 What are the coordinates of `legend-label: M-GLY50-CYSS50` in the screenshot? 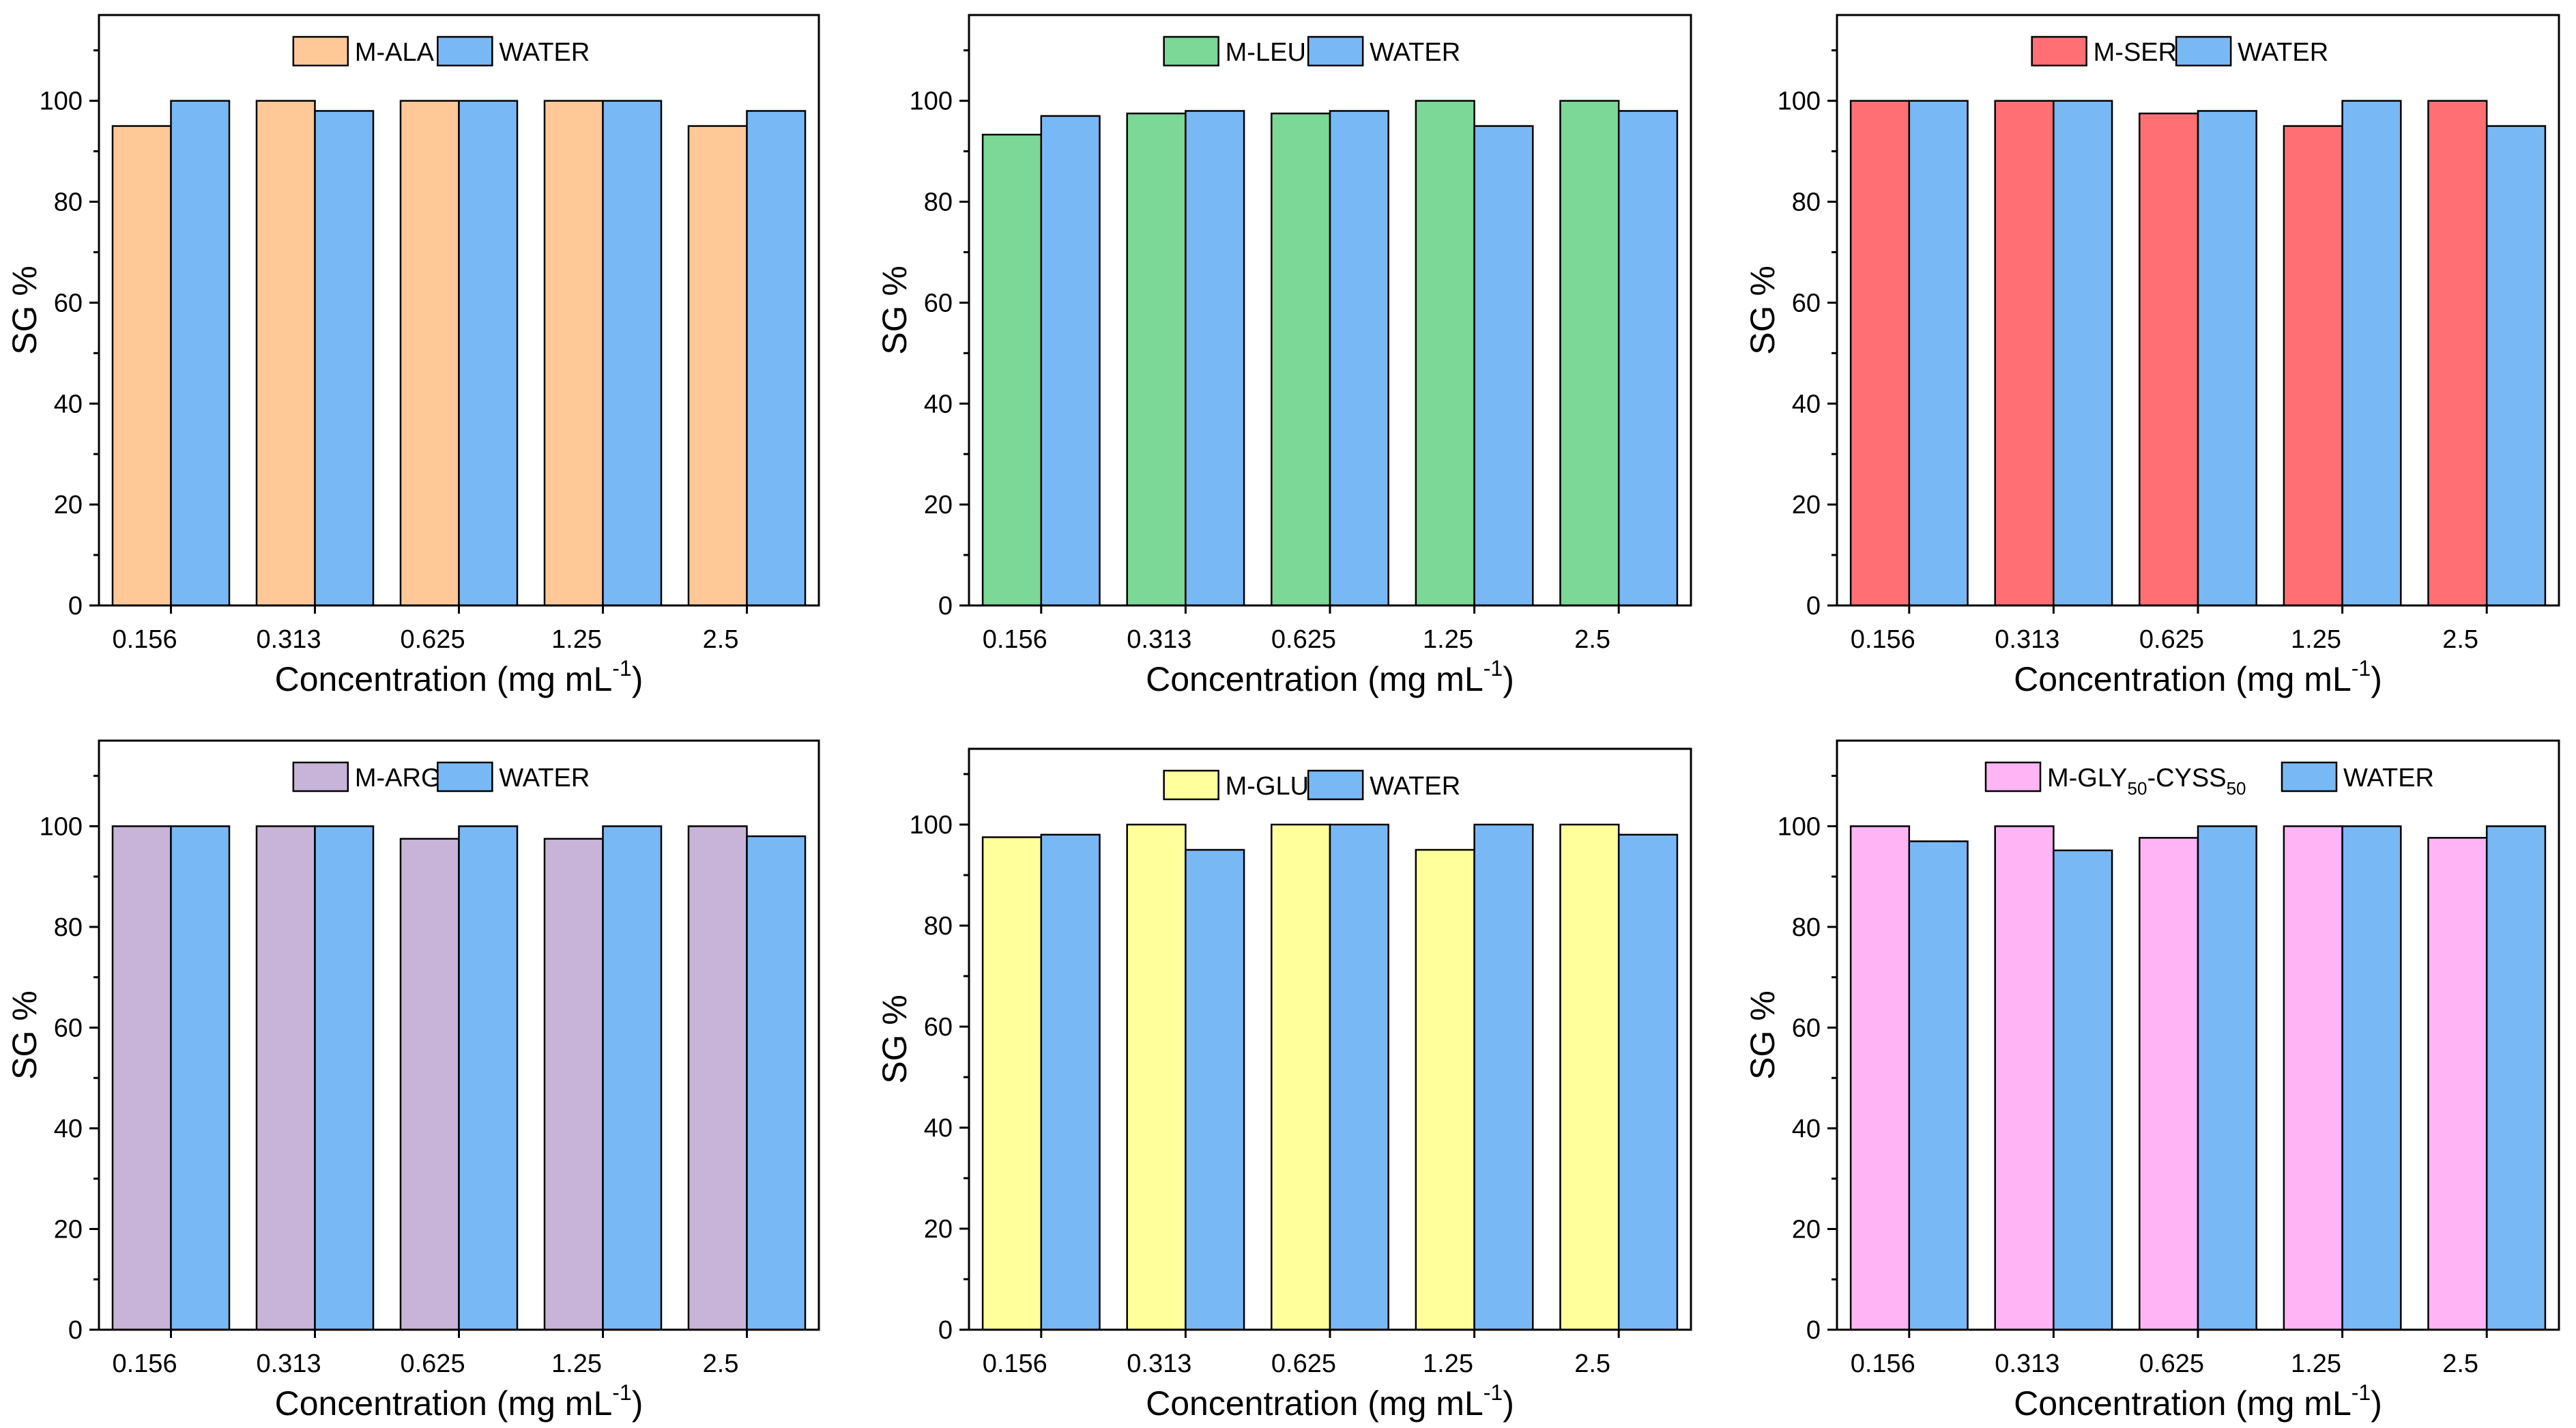 It's located at (2146, 781).